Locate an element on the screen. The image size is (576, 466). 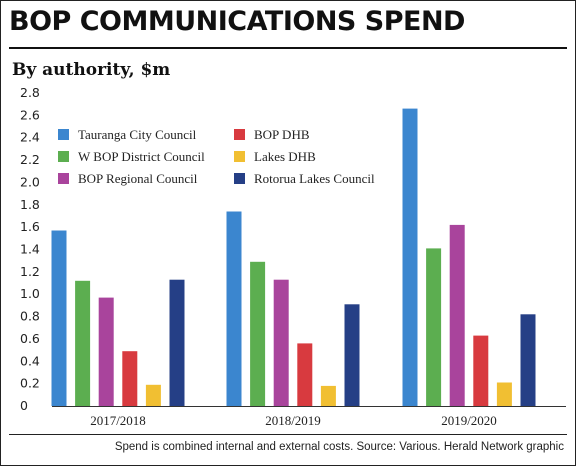
y-tick-label: 0.4 is located at coordinates (30, 360).